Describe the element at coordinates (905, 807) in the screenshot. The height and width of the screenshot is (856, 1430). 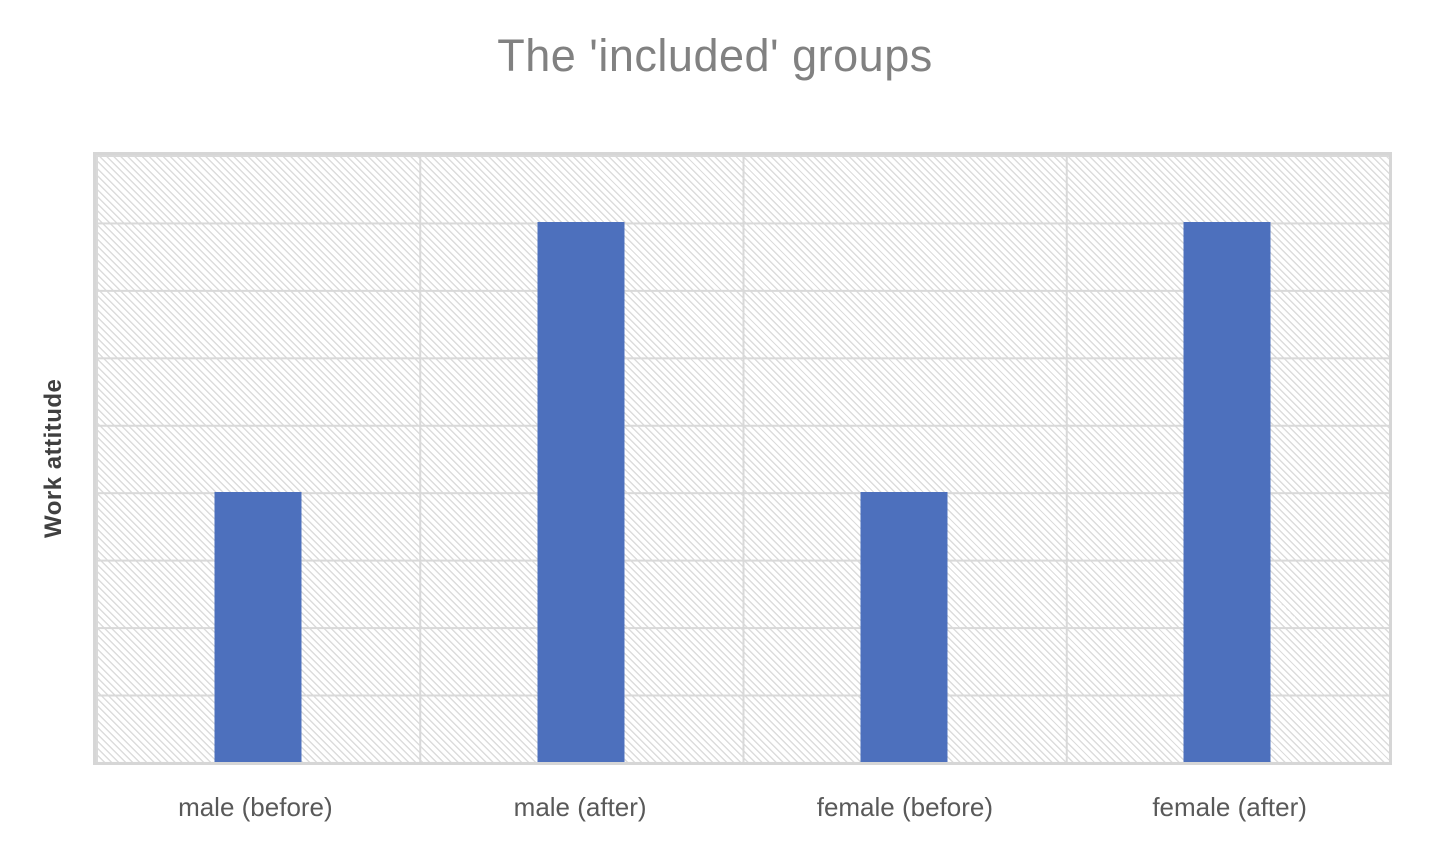
I see `x-axis-label-female-before: female (before)` at that location.